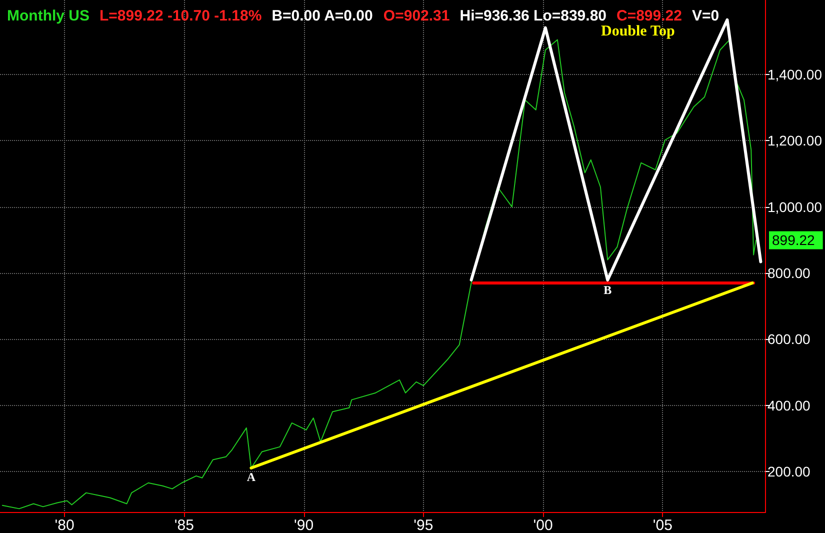 The width and height of the screenshot is (825, 533). What do you see at coordinates (789, 339) in the screenshot?
I see `y-tick-label: 600.00` at bounding box center [789, 339].